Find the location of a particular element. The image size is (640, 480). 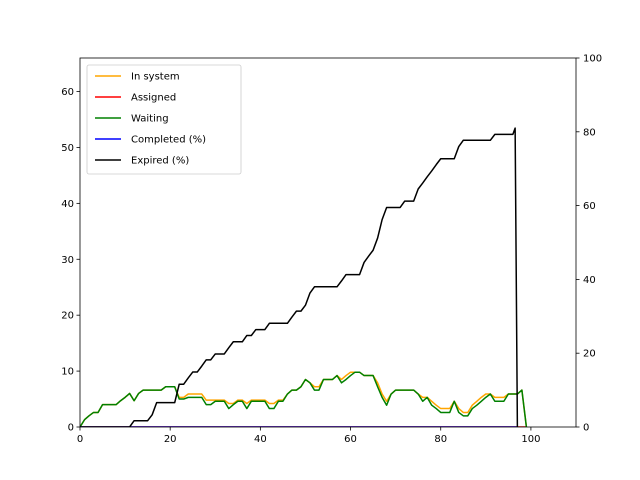

legend-label-3: Completed (%) is located at coordinates (168, 140).